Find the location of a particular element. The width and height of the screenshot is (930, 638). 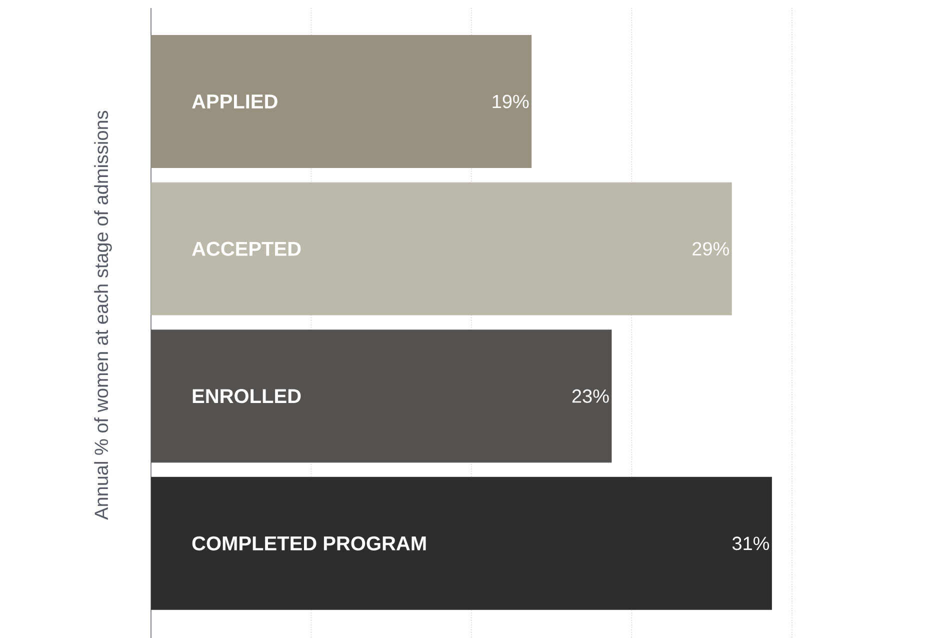

data-label: 31% is located at coordinates (751, 543).